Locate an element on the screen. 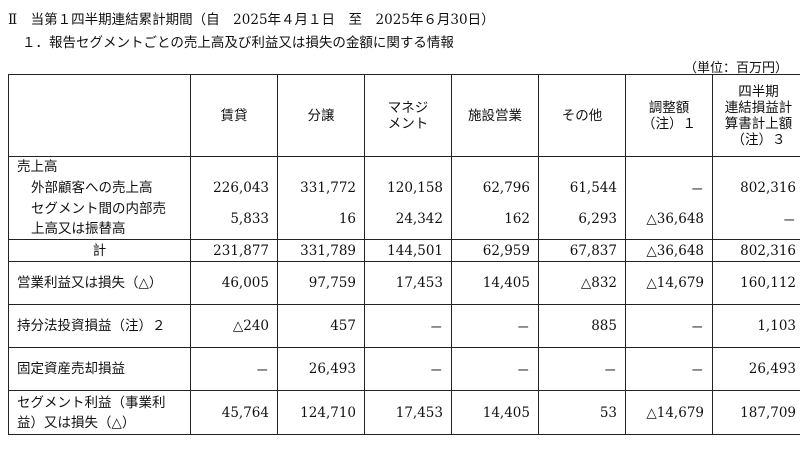  table-cell-value: 62,796 is located at coordinates (495, 188).